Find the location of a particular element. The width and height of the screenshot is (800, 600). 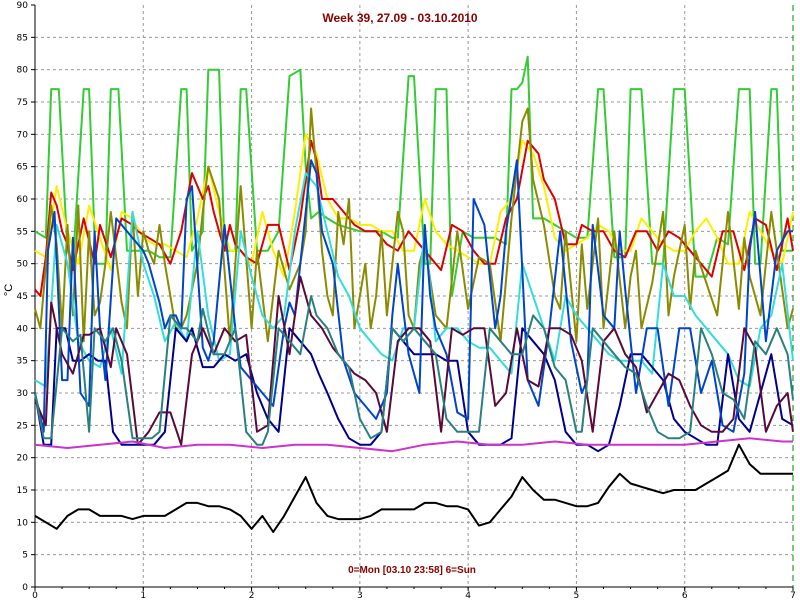

y-tick-label: 90 is located at coordinates (23, 6).